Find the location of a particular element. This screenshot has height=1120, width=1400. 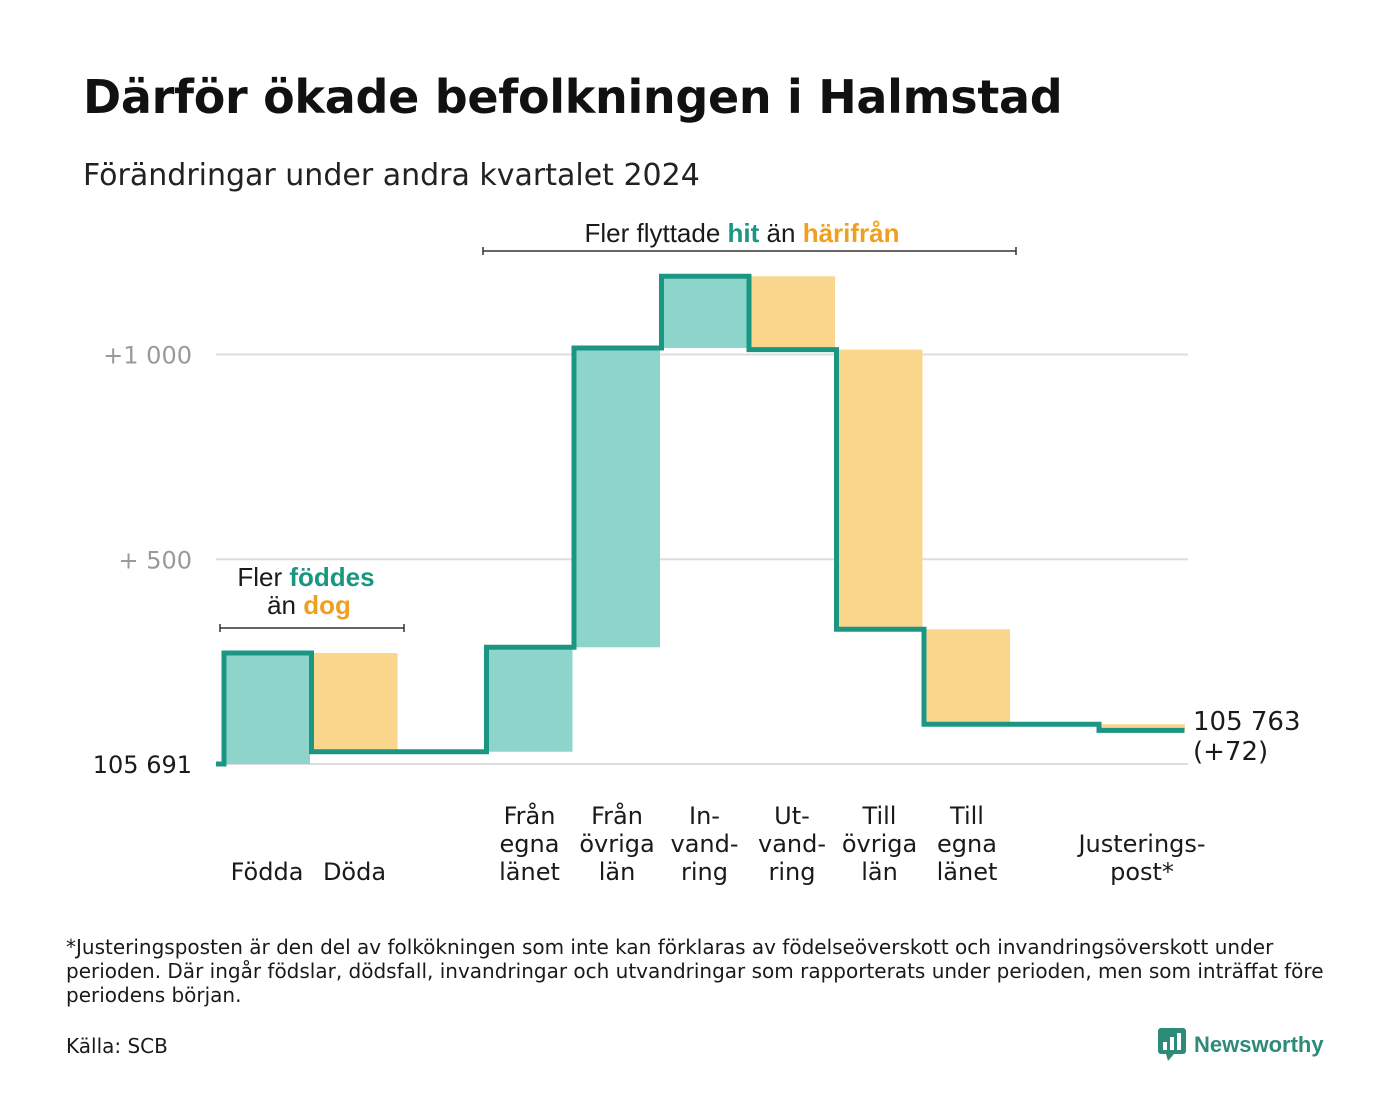

chart-title: Därför ökade befolkningen i Halmstad is located at coordinates (573, 97).